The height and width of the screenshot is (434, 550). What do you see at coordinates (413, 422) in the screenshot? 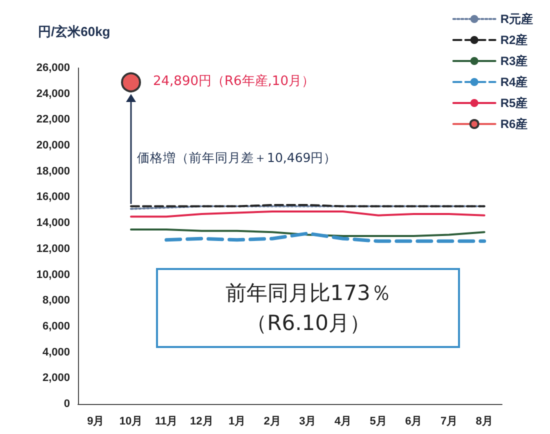
I see `x-tick-label: 6月` at bounding box center [413, 422].